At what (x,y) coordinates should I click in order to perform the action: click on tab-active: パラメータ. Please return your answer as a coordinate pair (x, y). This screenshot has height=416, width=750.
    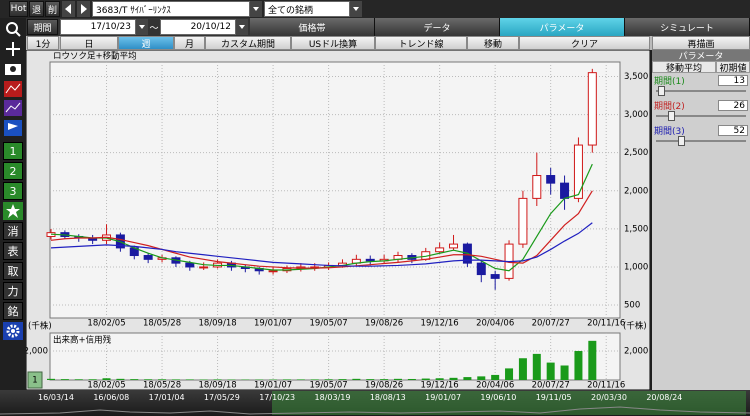
    Looking at the image, I should click on (562, 27).